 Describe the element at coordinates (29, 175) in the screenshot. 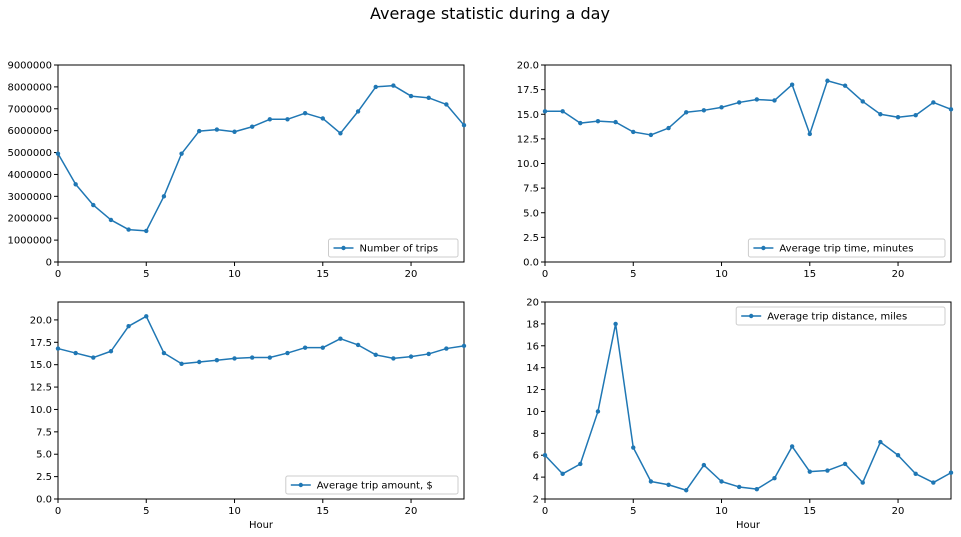

I see `y-tick-label: 4000000` at that location.